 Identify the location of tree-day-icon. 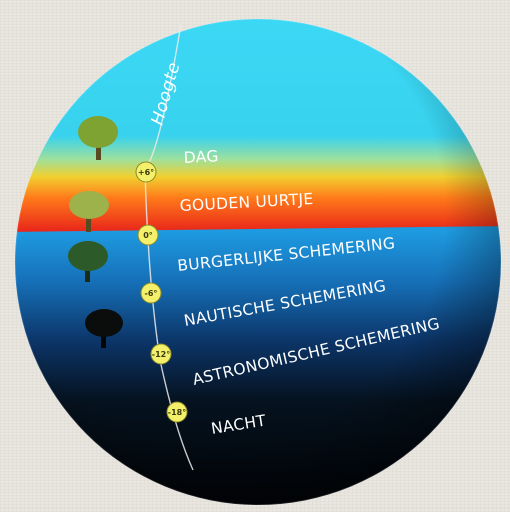
(98, 138).